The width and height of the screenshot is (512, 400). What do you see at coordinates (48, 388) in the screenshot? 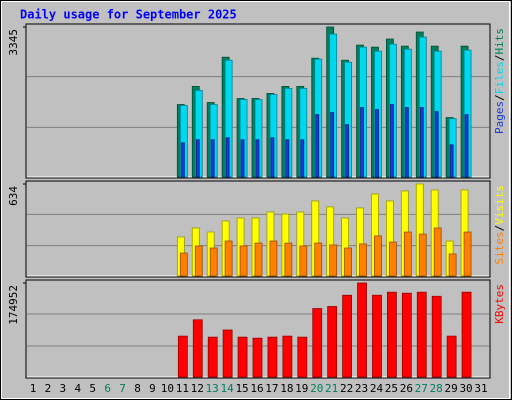
I see `x-tick-label: 2` at bounding box center [48, 388].